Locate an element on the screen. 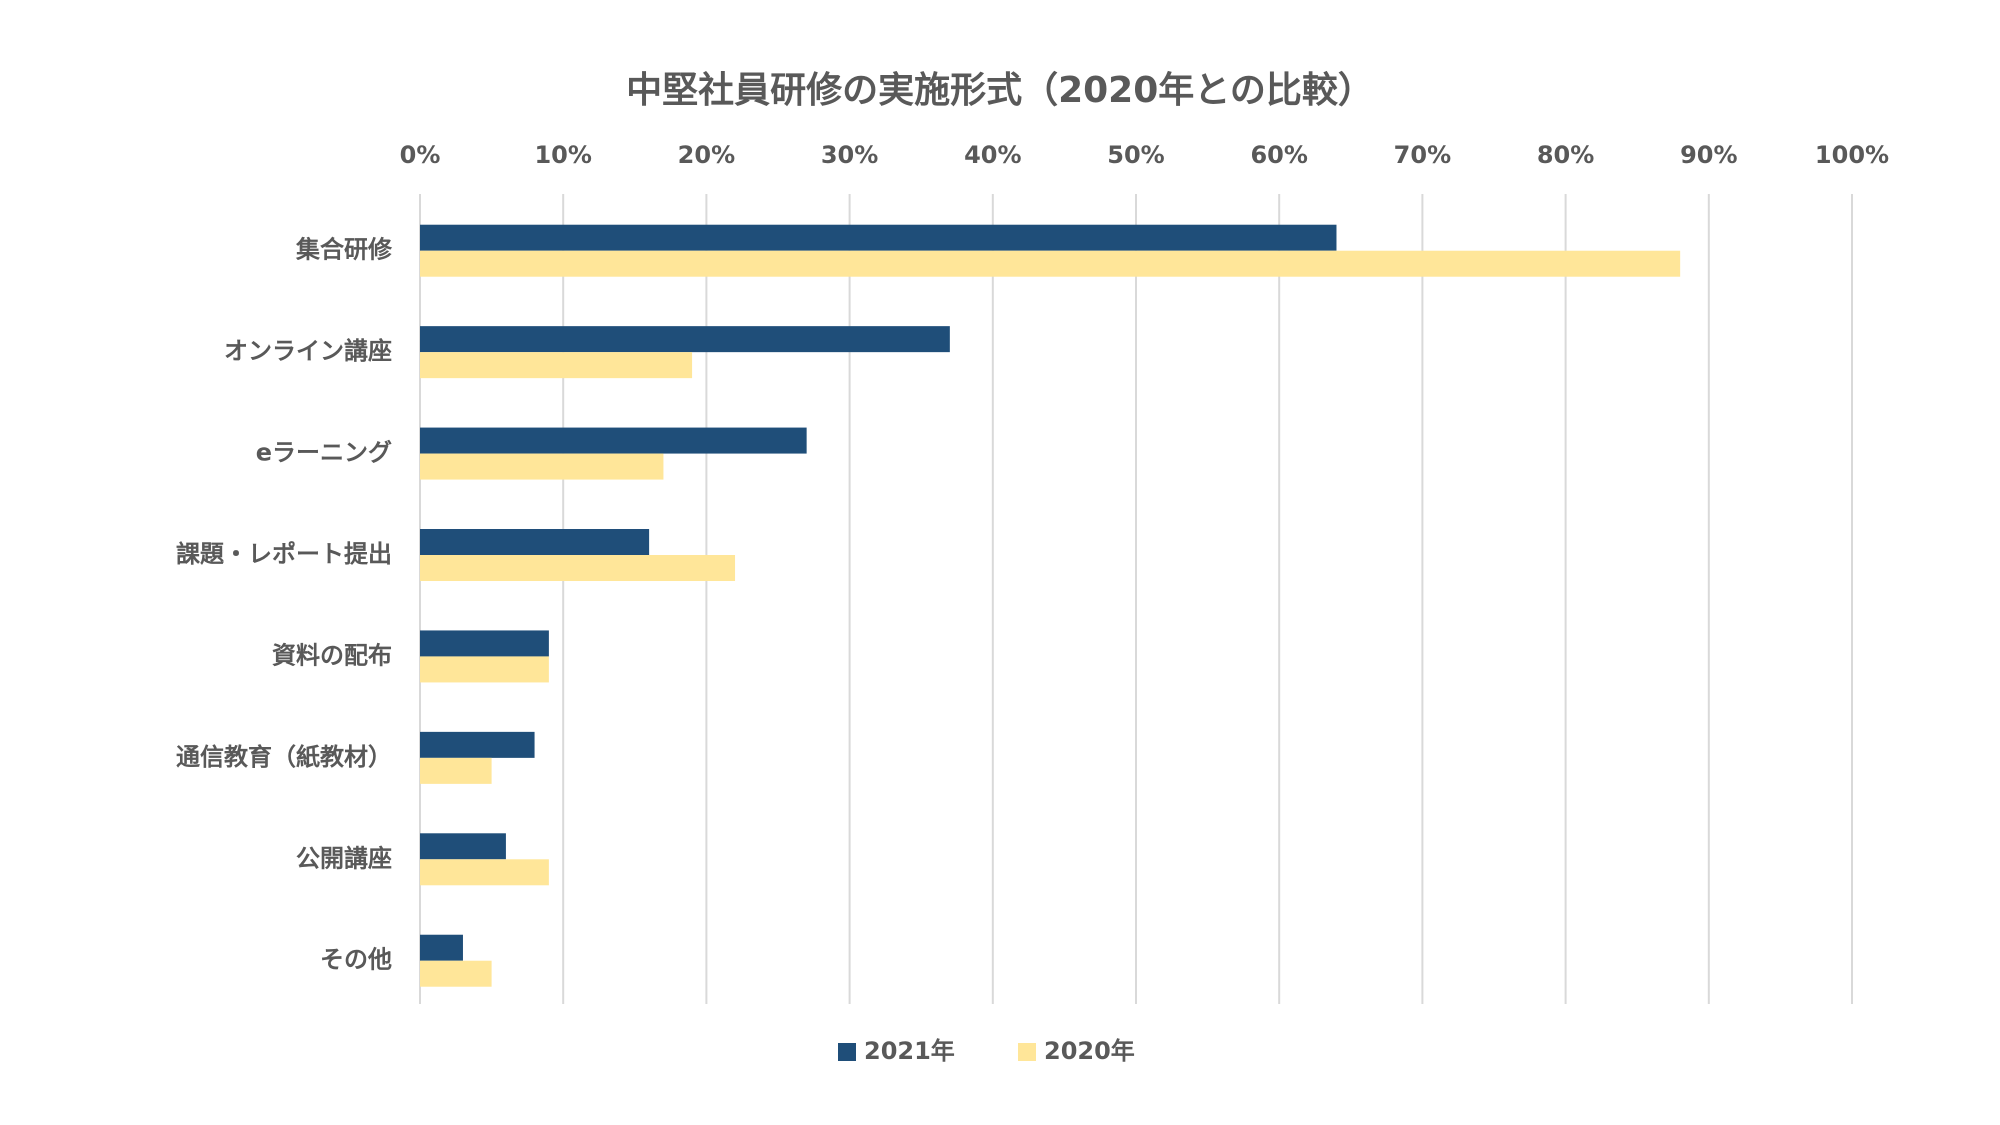 The height and width of the screenshot is (1125, 2000). legend: 2021年 2020年 is located at coordinates (986, 1051).